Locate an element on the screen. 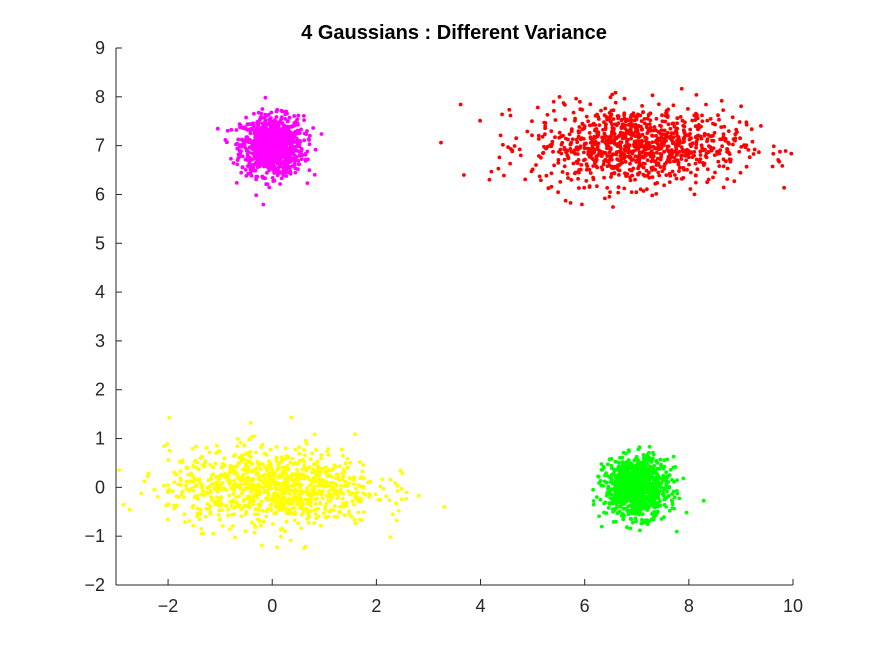 The image size is (875, 656). y-tick-label: 1 is located at coordinates (100, 439).